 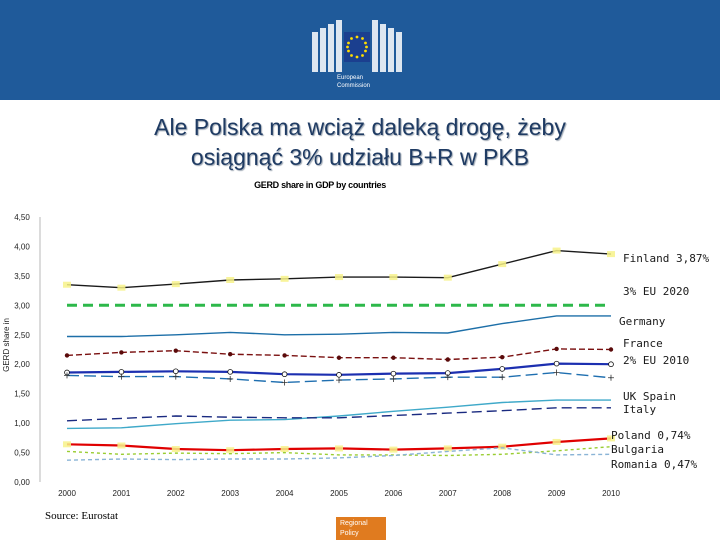 I want to click on y-tick-label: 4,00, so click(x=22, y=246).